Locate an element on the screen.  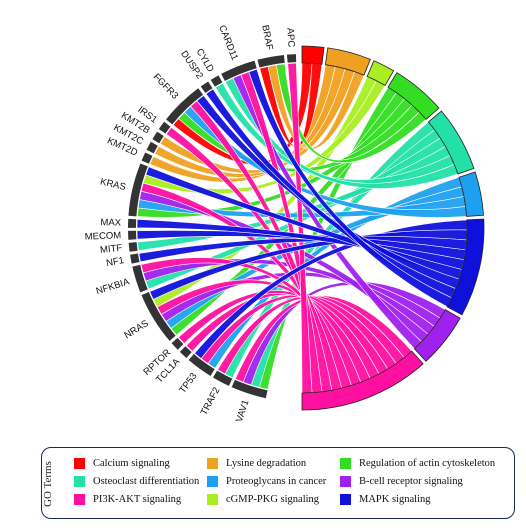
gene-arc-cyld is located at coordinates (216, 81).